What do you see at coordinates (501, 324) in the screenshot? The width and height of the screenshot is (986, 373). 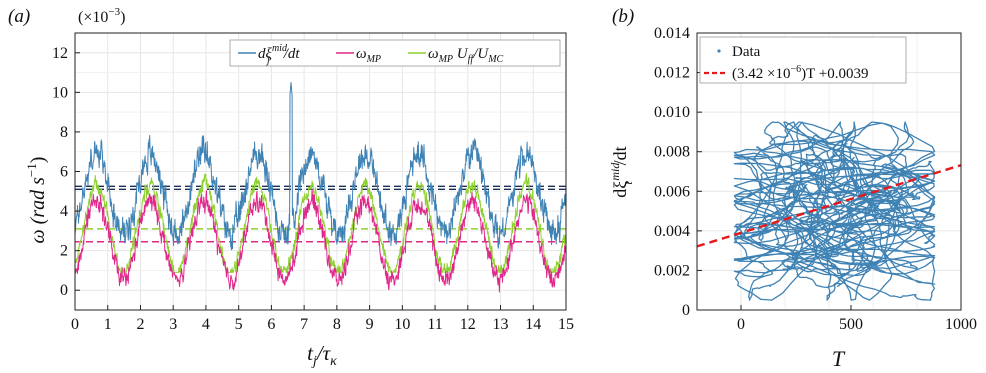 I see `x-tick-label: 13` at bounding box center [501, 324].